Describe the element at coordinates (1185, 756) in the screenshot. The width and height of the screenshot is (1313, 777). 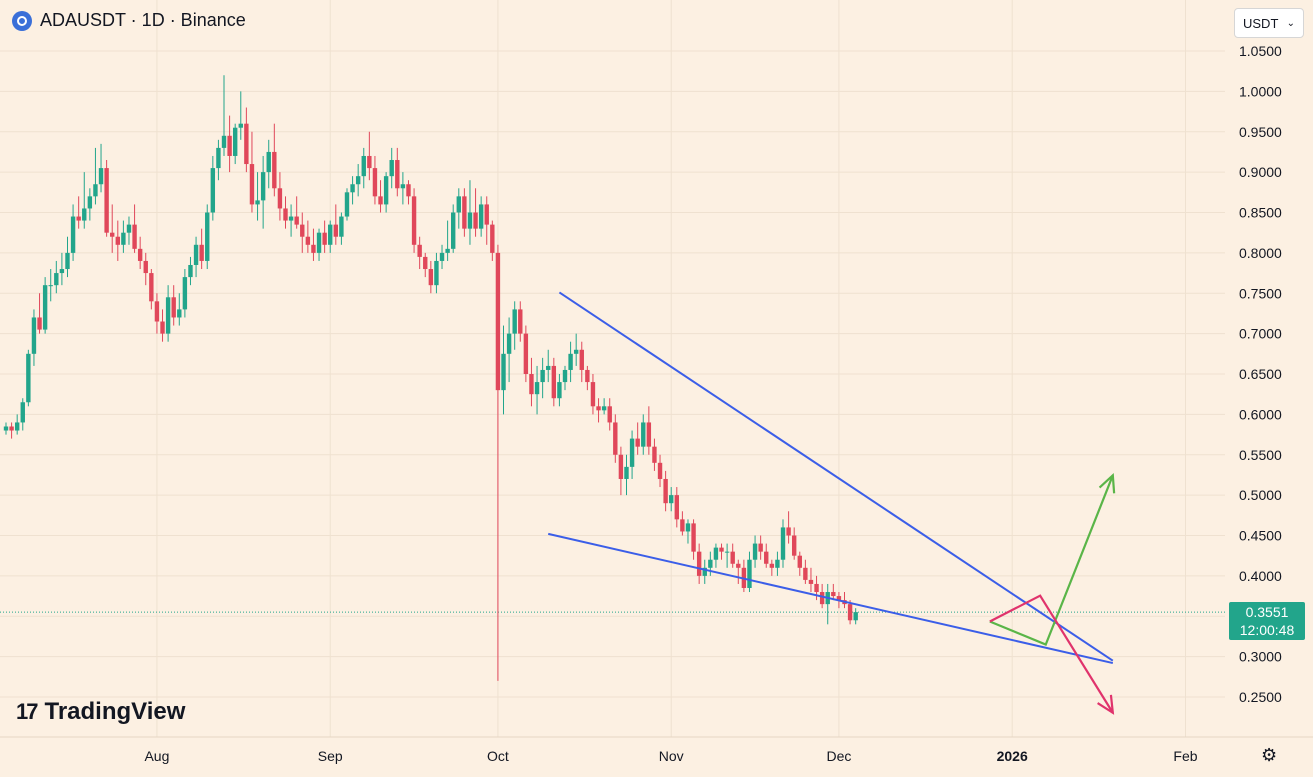
I see `time-tick-label: Feb` at that location.